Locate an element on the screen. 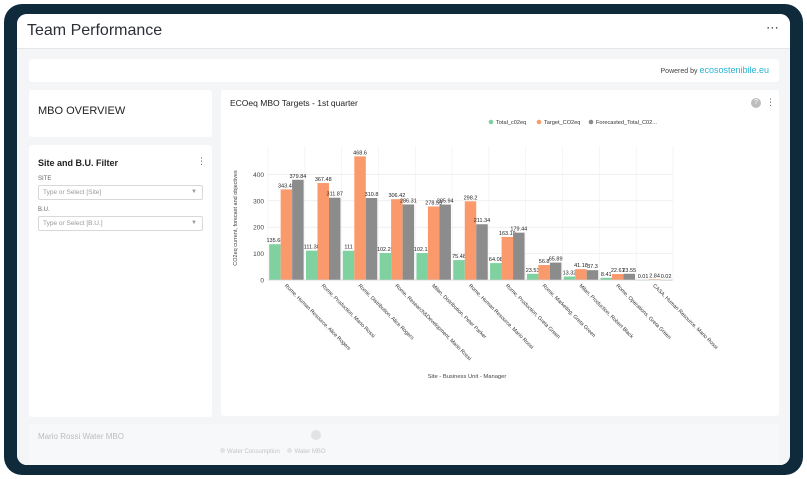 This screenshot has width=807, height=479. data-label: 22.61 is located at coordinates (618, 271).